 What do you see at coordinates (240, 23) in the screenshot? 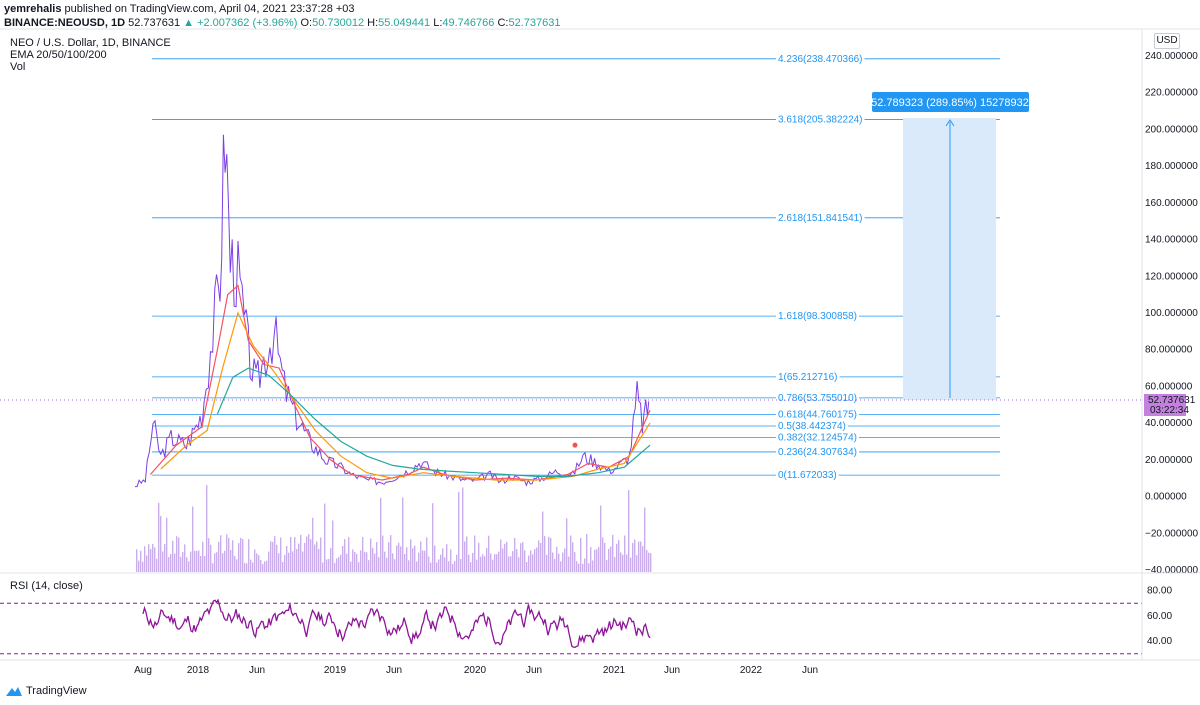
I see `change-value: ▲ +2.007362 (+3.96%)` at bounding box center [240, 23].